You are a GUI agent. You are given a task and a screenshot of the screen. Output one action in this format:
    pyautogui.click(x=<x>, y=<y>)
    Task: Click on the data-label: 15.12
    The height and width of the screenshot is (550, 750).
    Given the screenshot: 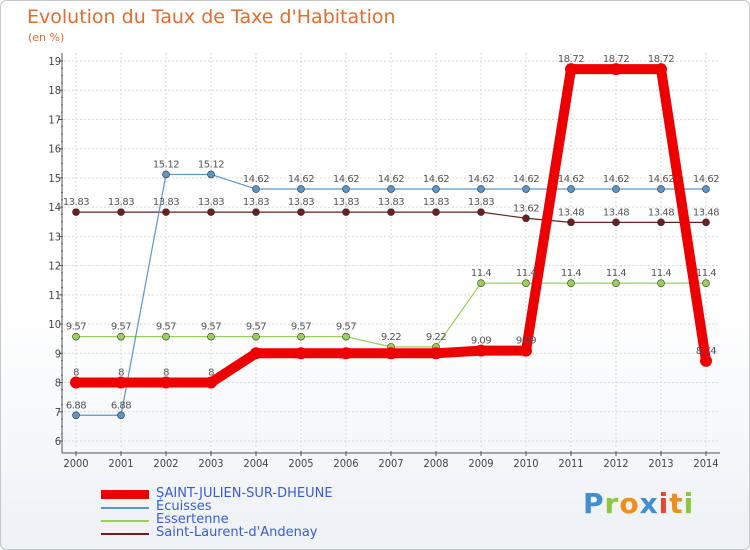 What is the action you would take?
    pyautogui.click(x=211, y=164)
    